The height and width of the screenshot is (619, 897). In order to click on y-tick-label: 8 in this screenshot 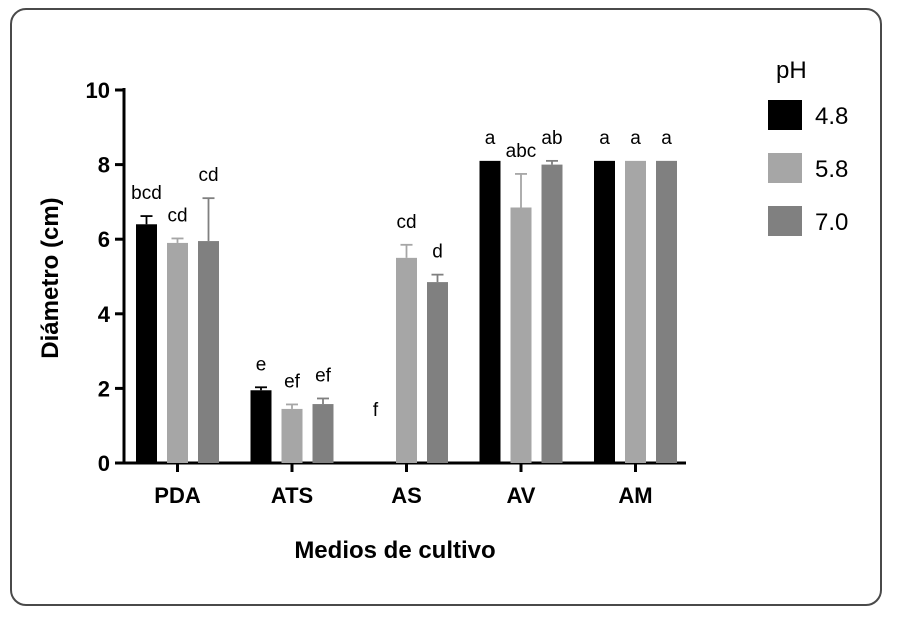, I will do `click(104, 165)`.